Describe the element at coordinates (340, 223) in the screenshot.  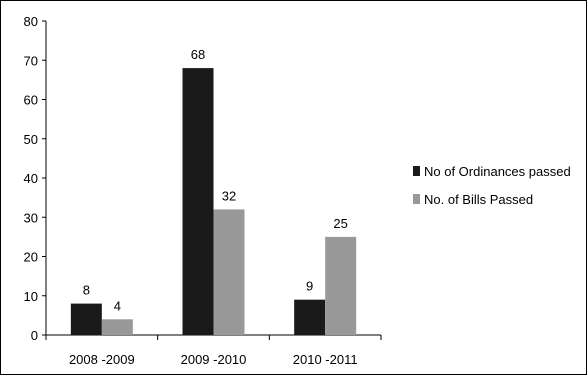
I see `data-label: 25` at that location.